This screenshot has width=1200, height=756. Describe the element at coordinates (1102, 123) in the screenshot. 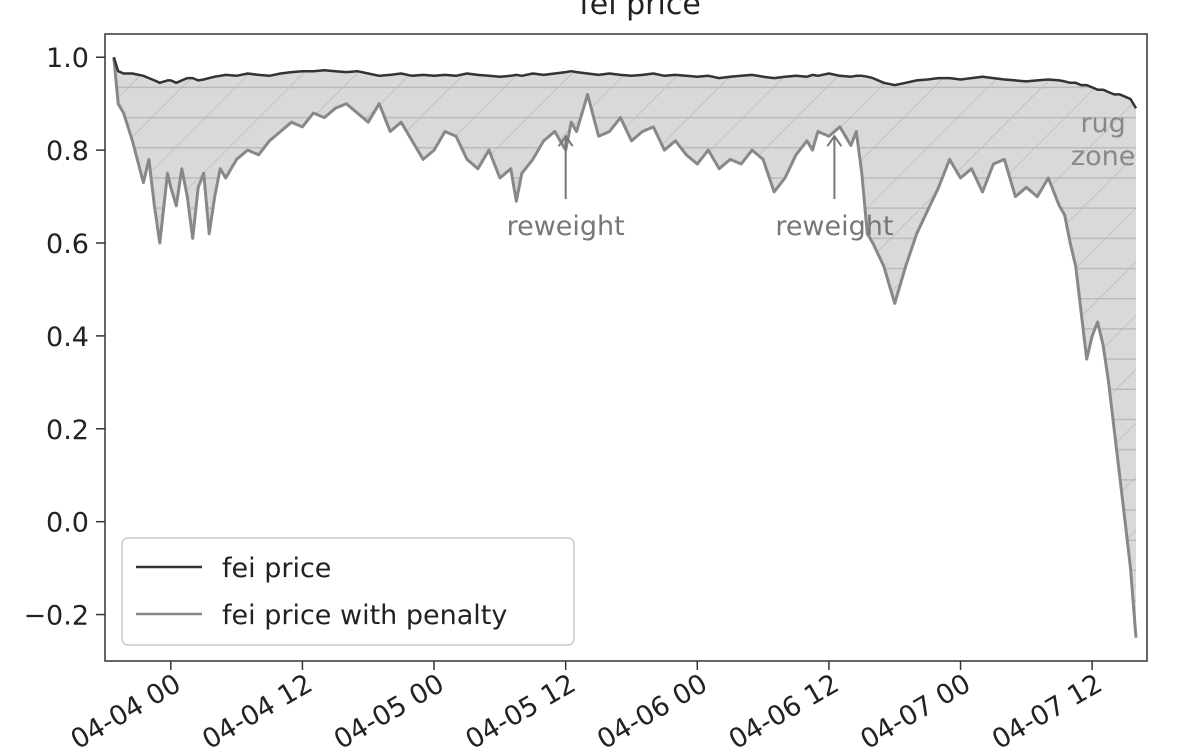

I see `annotation-label-rug: rug` at that location.